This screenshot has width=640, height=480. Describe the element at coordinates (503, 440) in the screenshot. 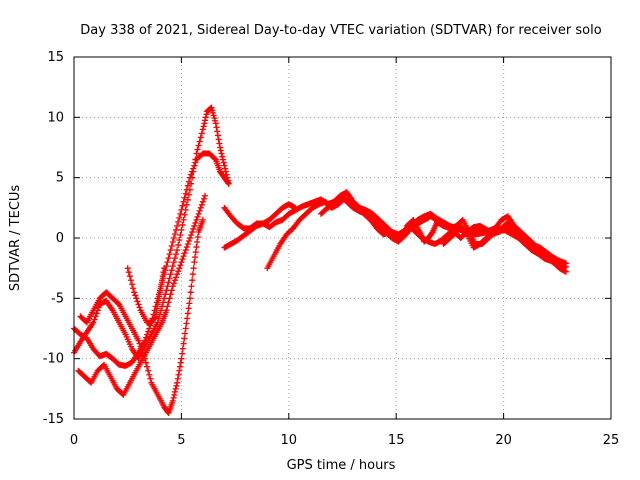

I see `x-tick-label: 20` at that location.